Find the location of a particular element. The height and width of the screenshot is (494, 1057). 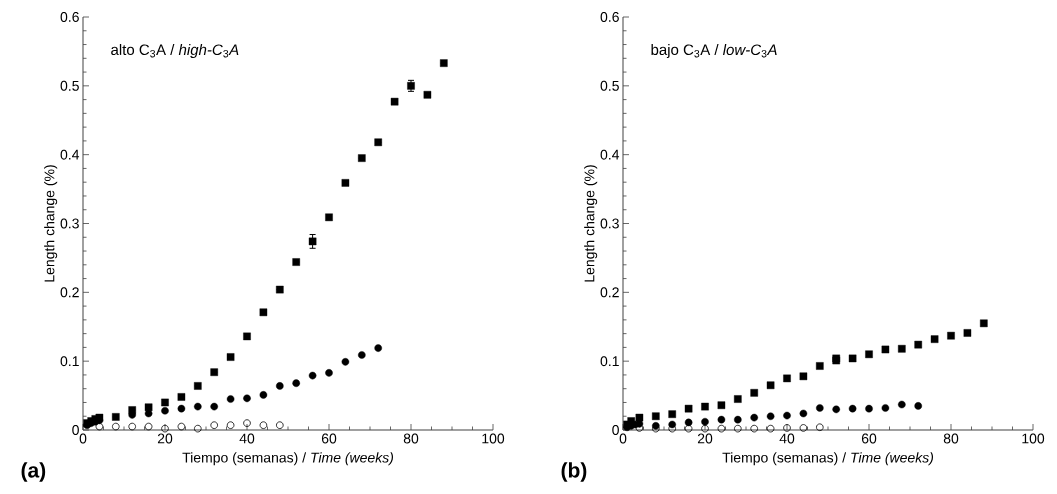

text: (a) is located at coordinates (33, 472).